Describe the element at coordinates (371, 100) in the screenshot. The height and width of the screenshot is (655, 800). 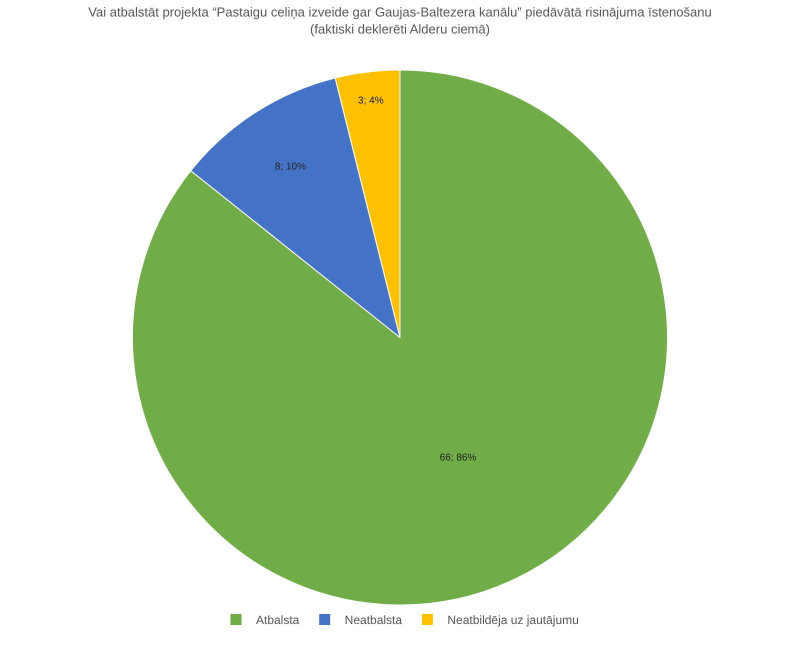
I see `data-label: 3; 4%` at that location.